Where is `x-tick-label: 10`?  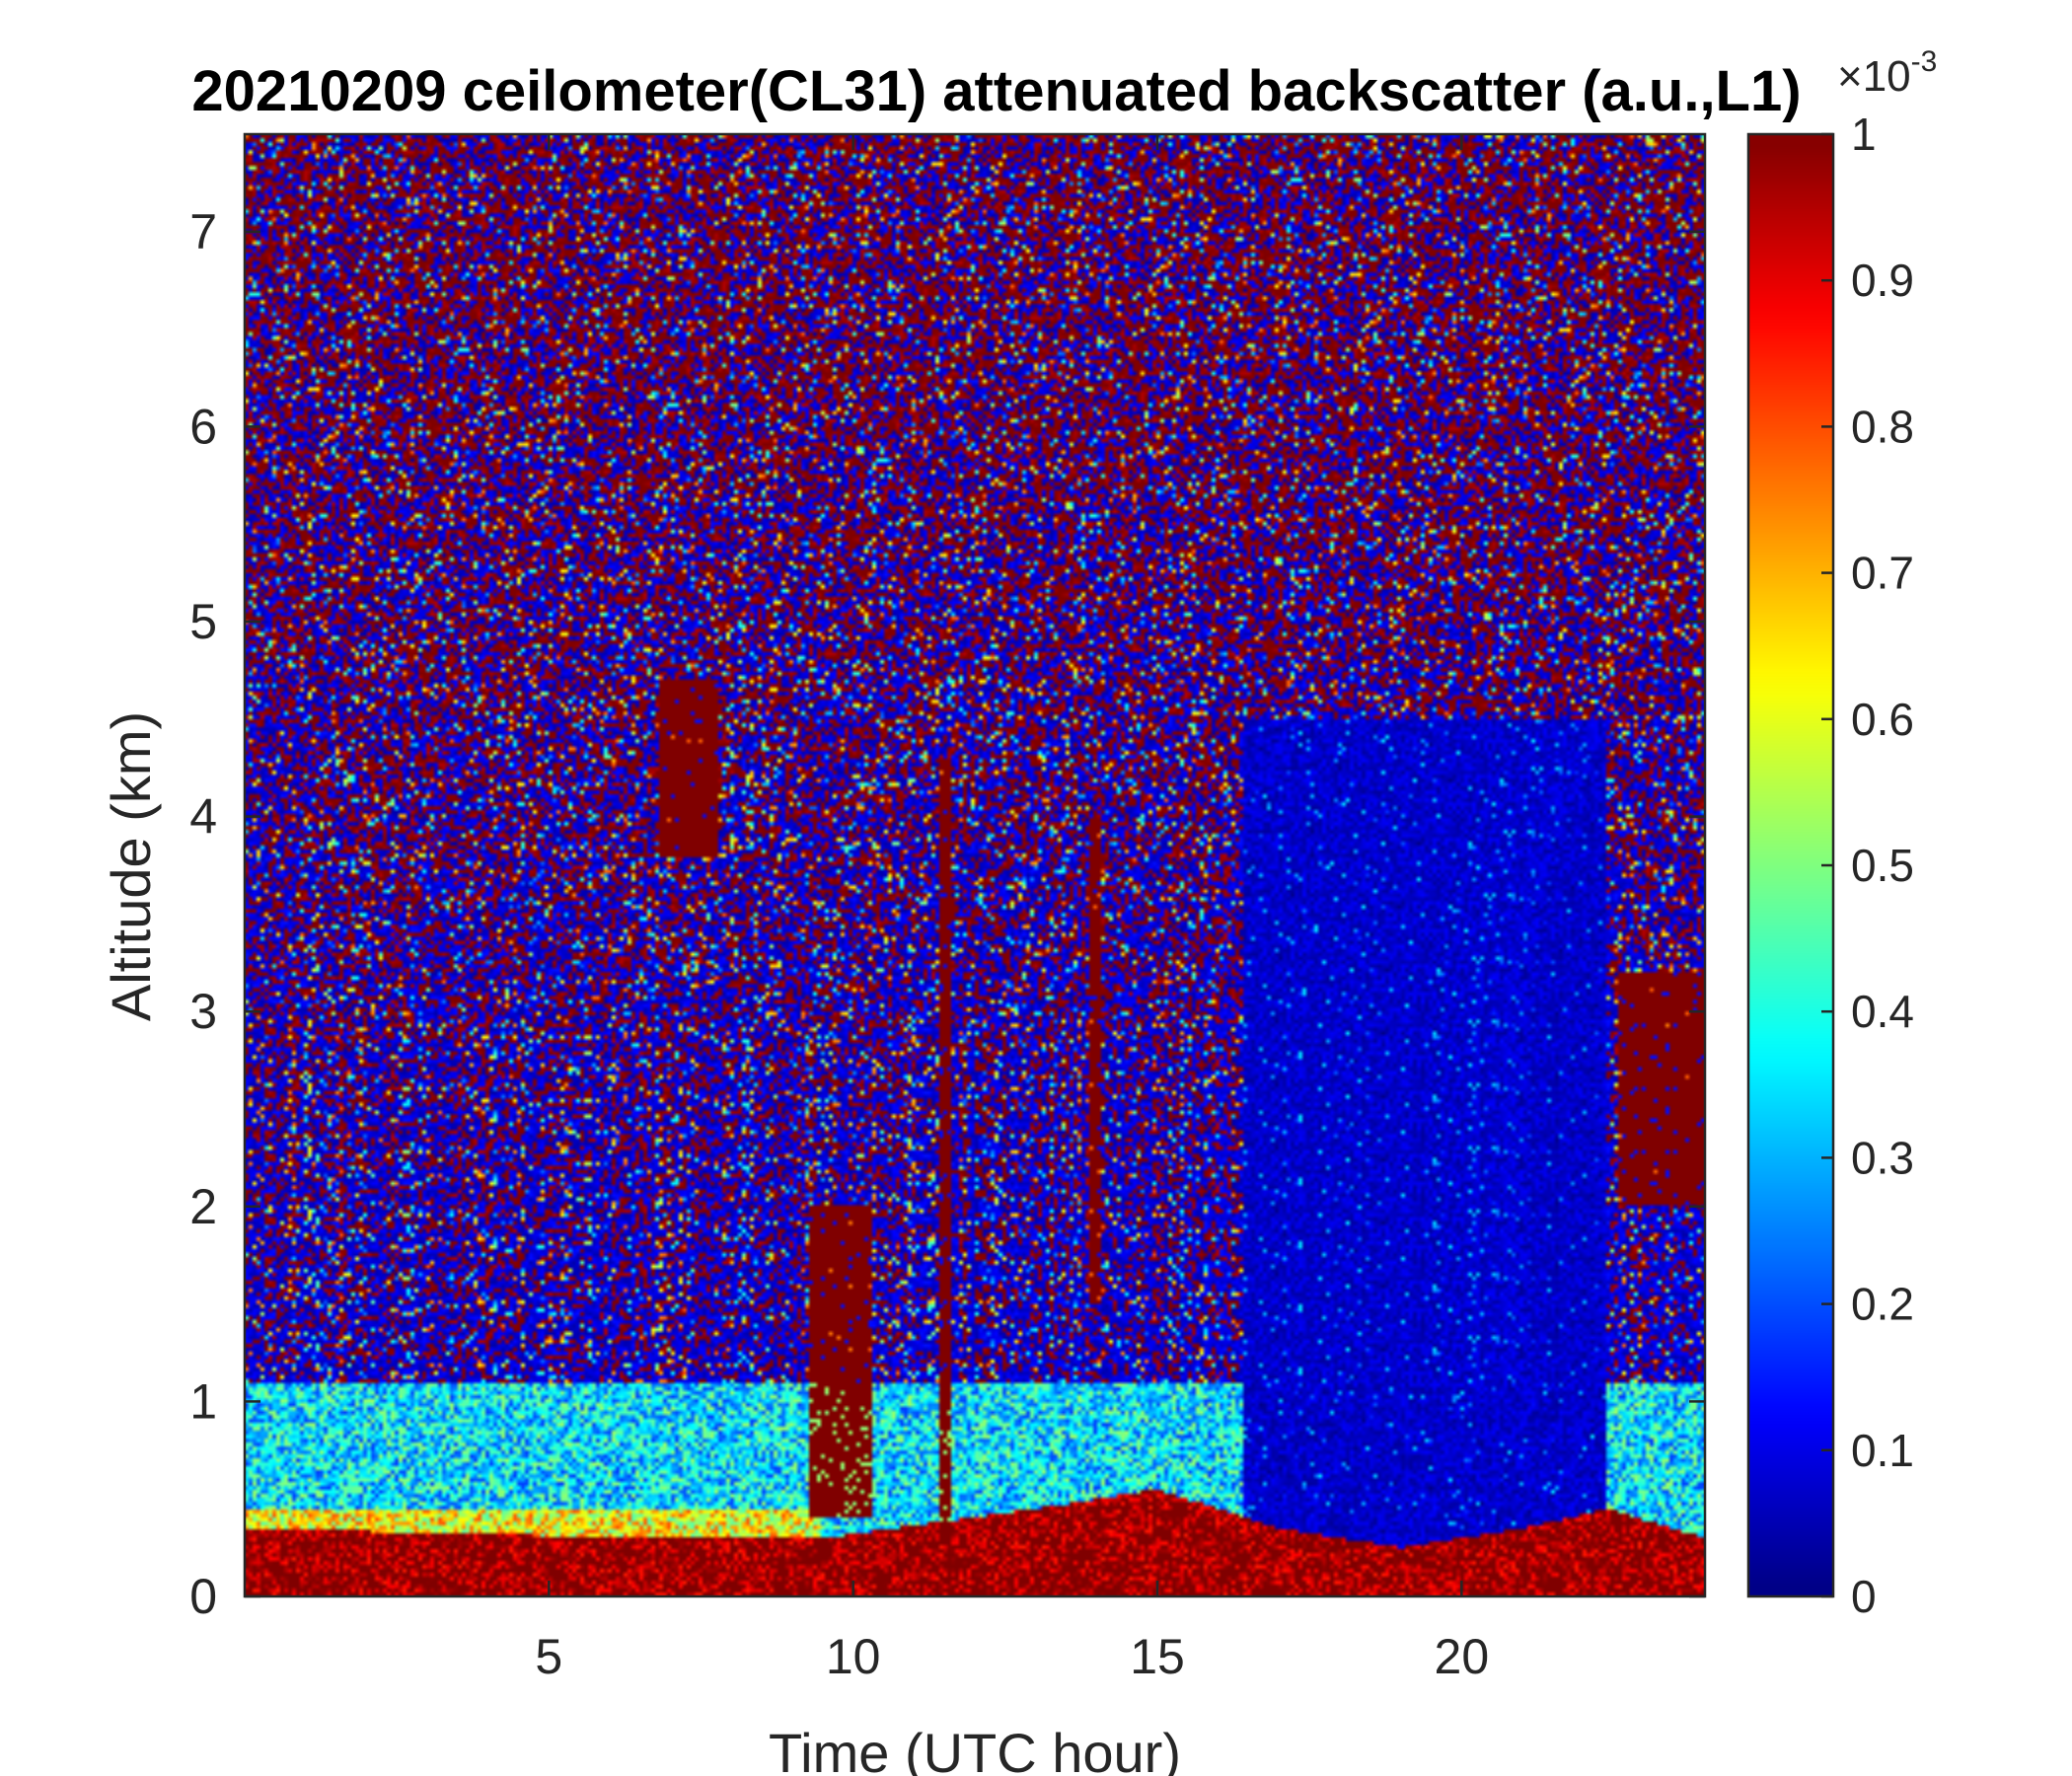 x-tick-label: 10 is located at coordinates (854, 1657).